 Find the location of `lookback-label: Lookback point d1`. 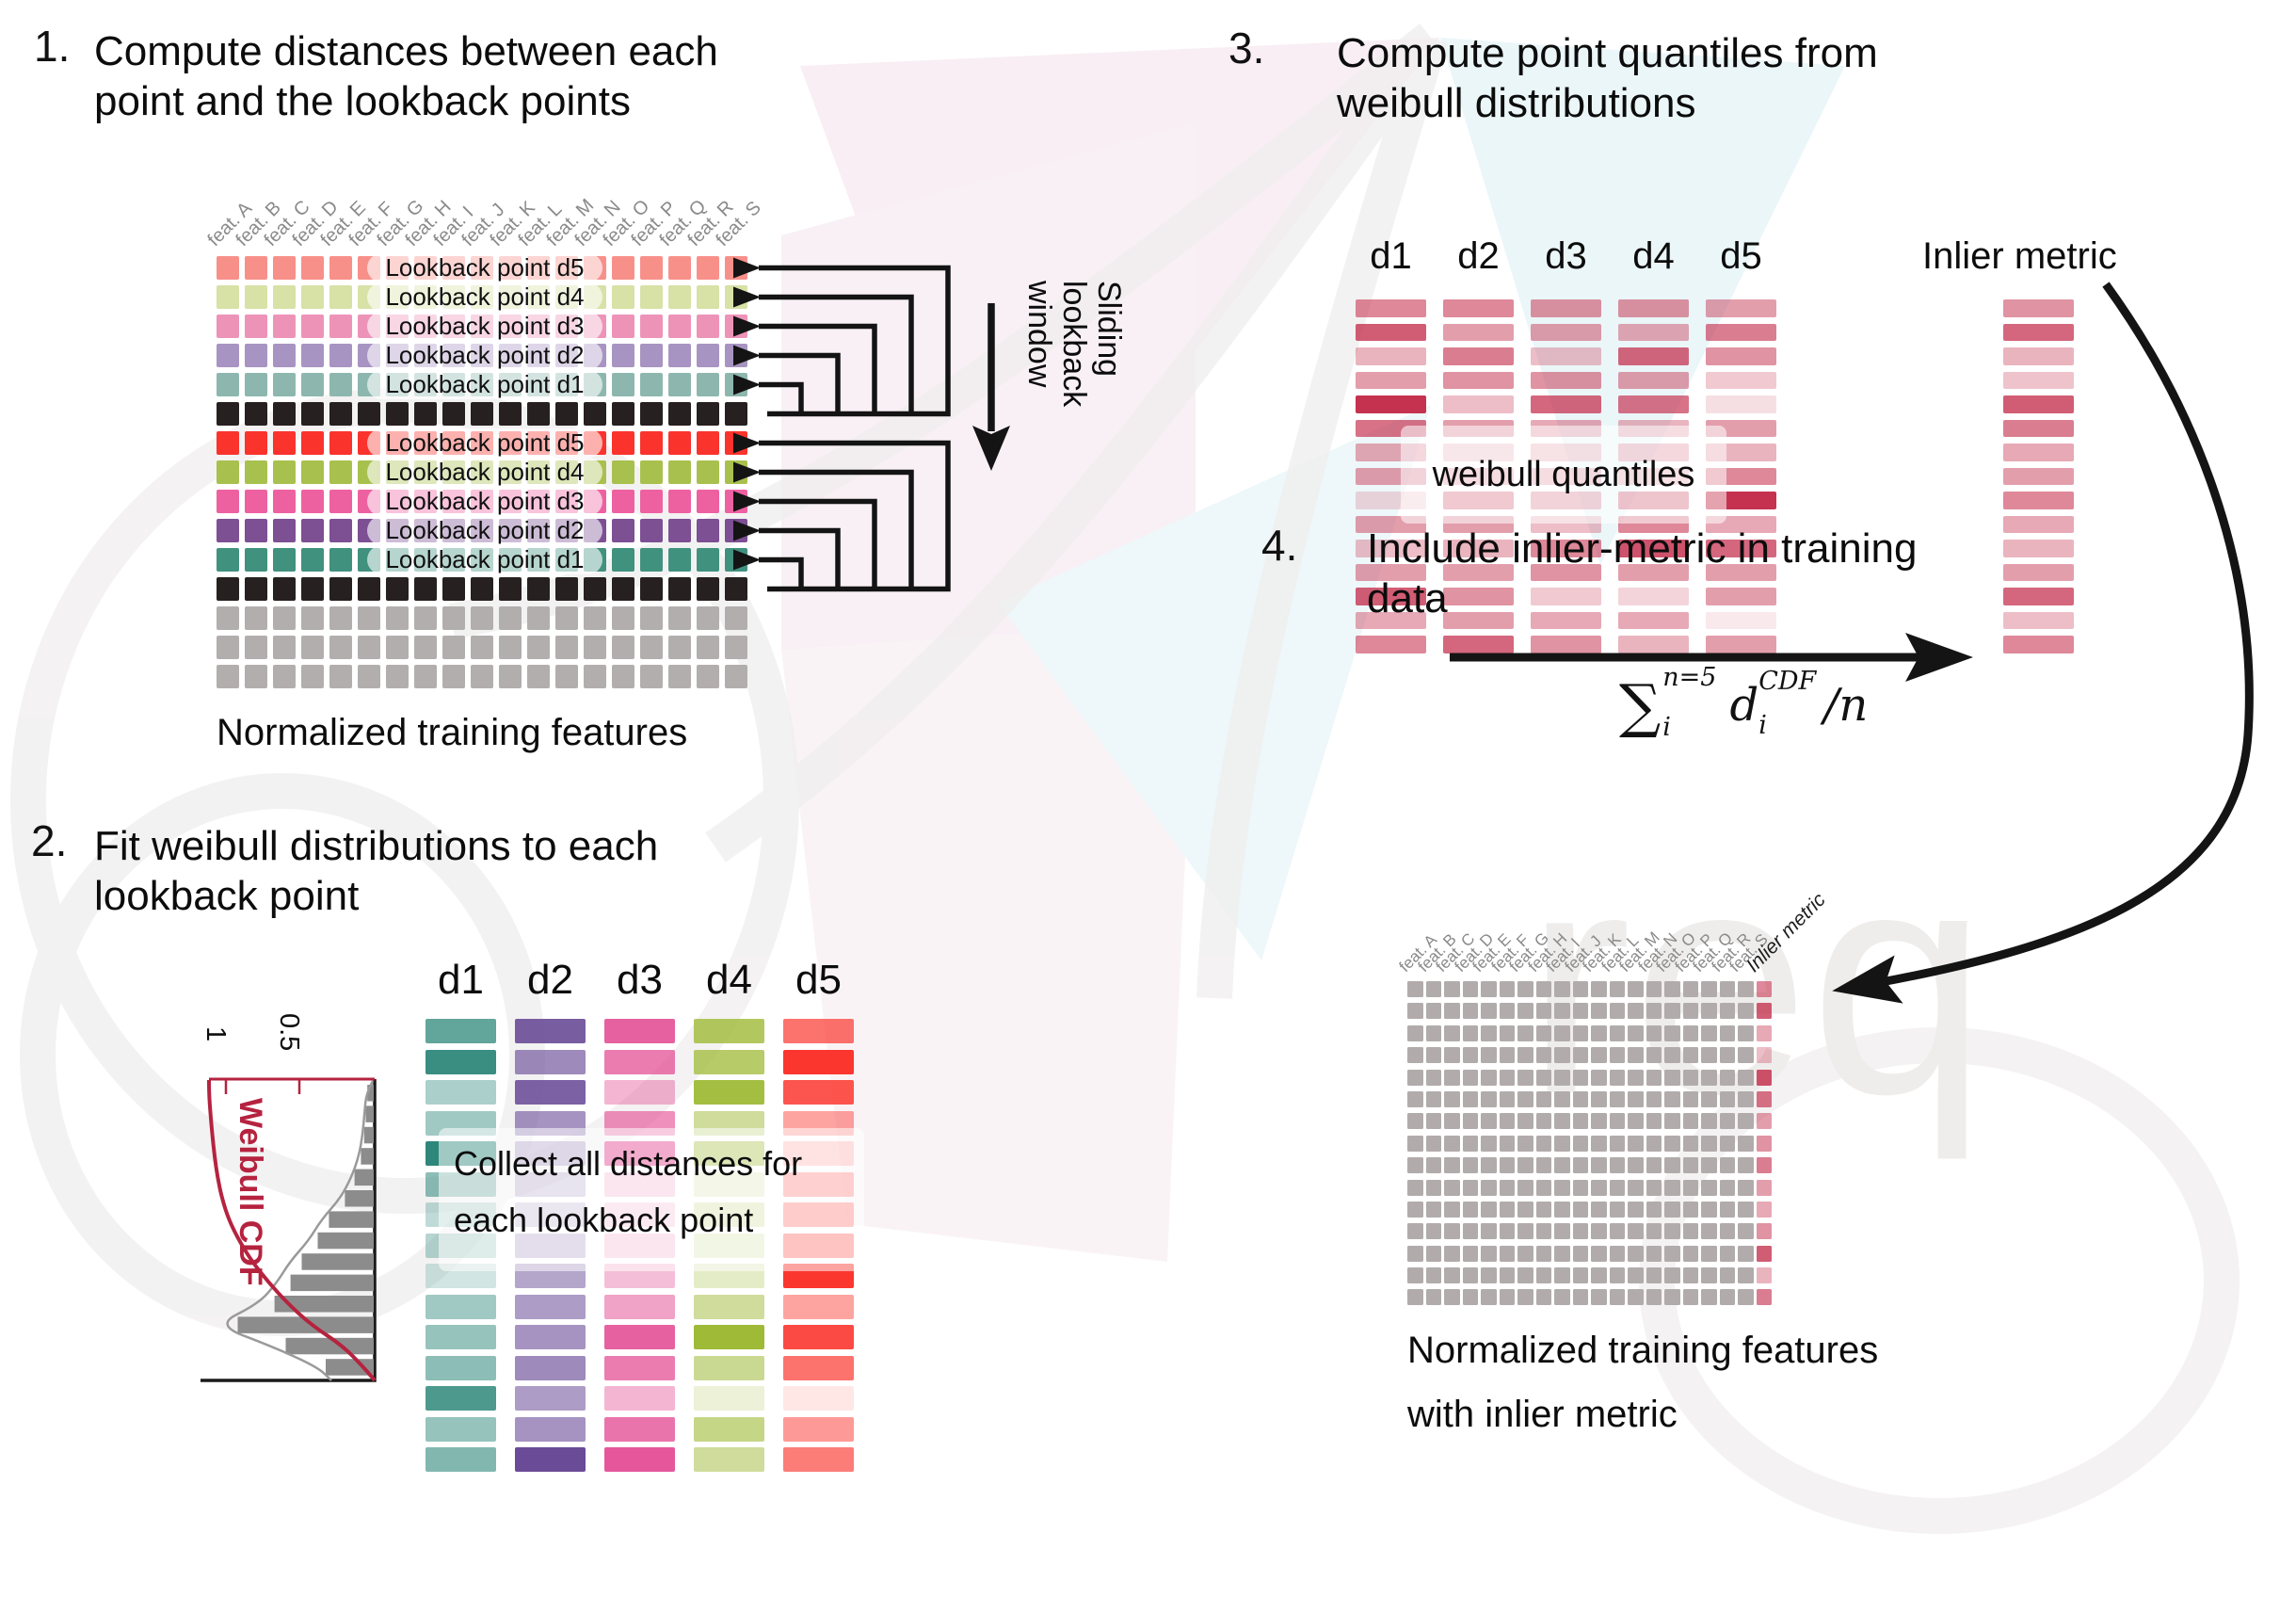

lookback-label: Lookback point d1 is located at coordinates (485, 559).